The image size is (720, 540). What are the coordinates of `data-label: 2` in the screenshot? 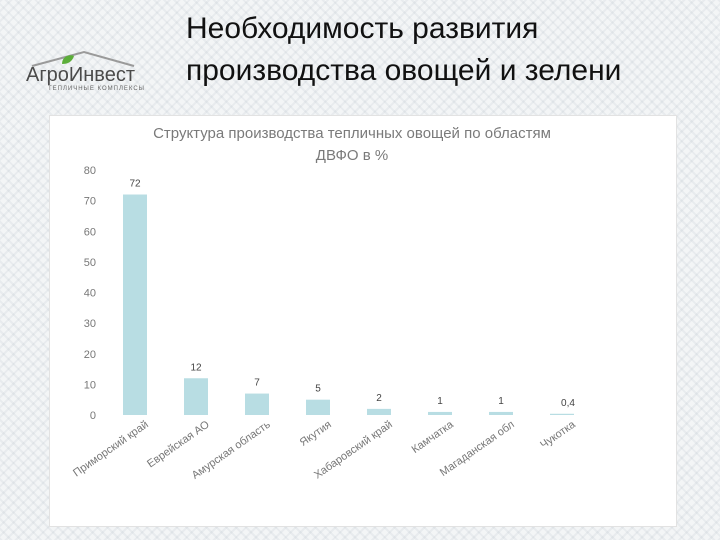 It's located at (379, 398).